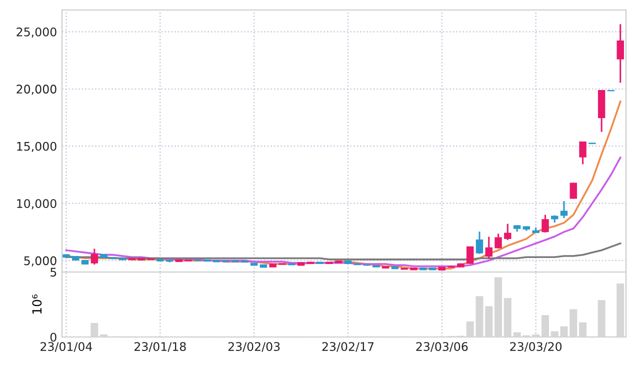 This screenshot has height=366, width=635. What do you see at coordinates (53, 337) in the screenshot?
I see `y-tick-label: 0` at bounding box center [53, 337].